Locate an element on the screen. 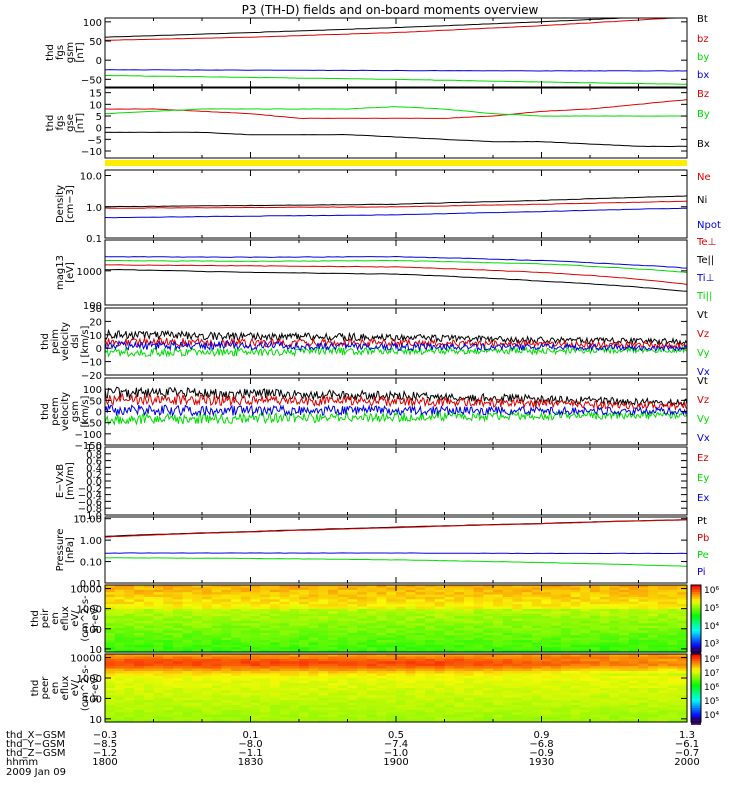 The image size is (750, 800). legend-efield-1: Ey is located at coordinates (703, 478).